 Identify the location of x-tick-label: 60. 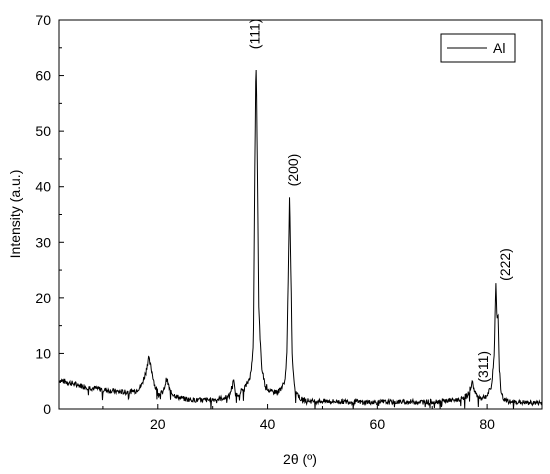
(378, 424).